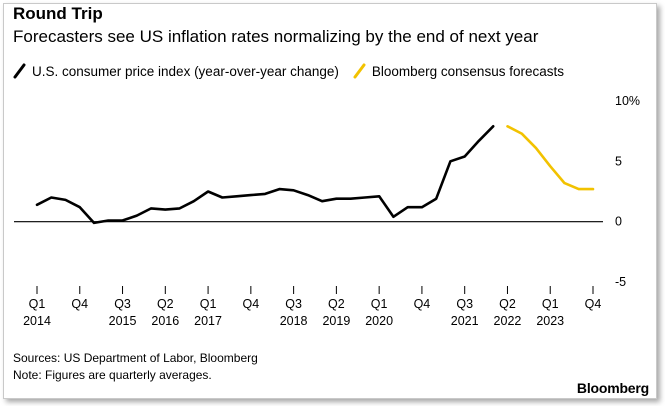 The width and height of the screenshot is (665, 406). What do you see at coordinates (123, 321) in the screenshot?
I see `x-tick-year: 2015` at bounding box center [123, 321].